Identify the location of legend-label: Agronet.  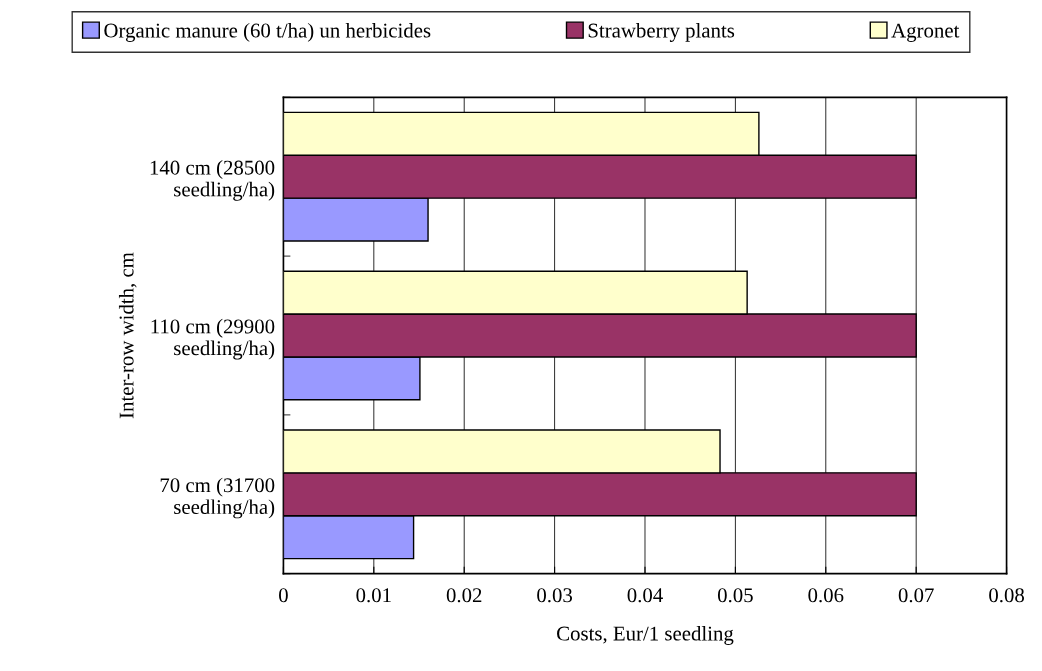
(925, 32).